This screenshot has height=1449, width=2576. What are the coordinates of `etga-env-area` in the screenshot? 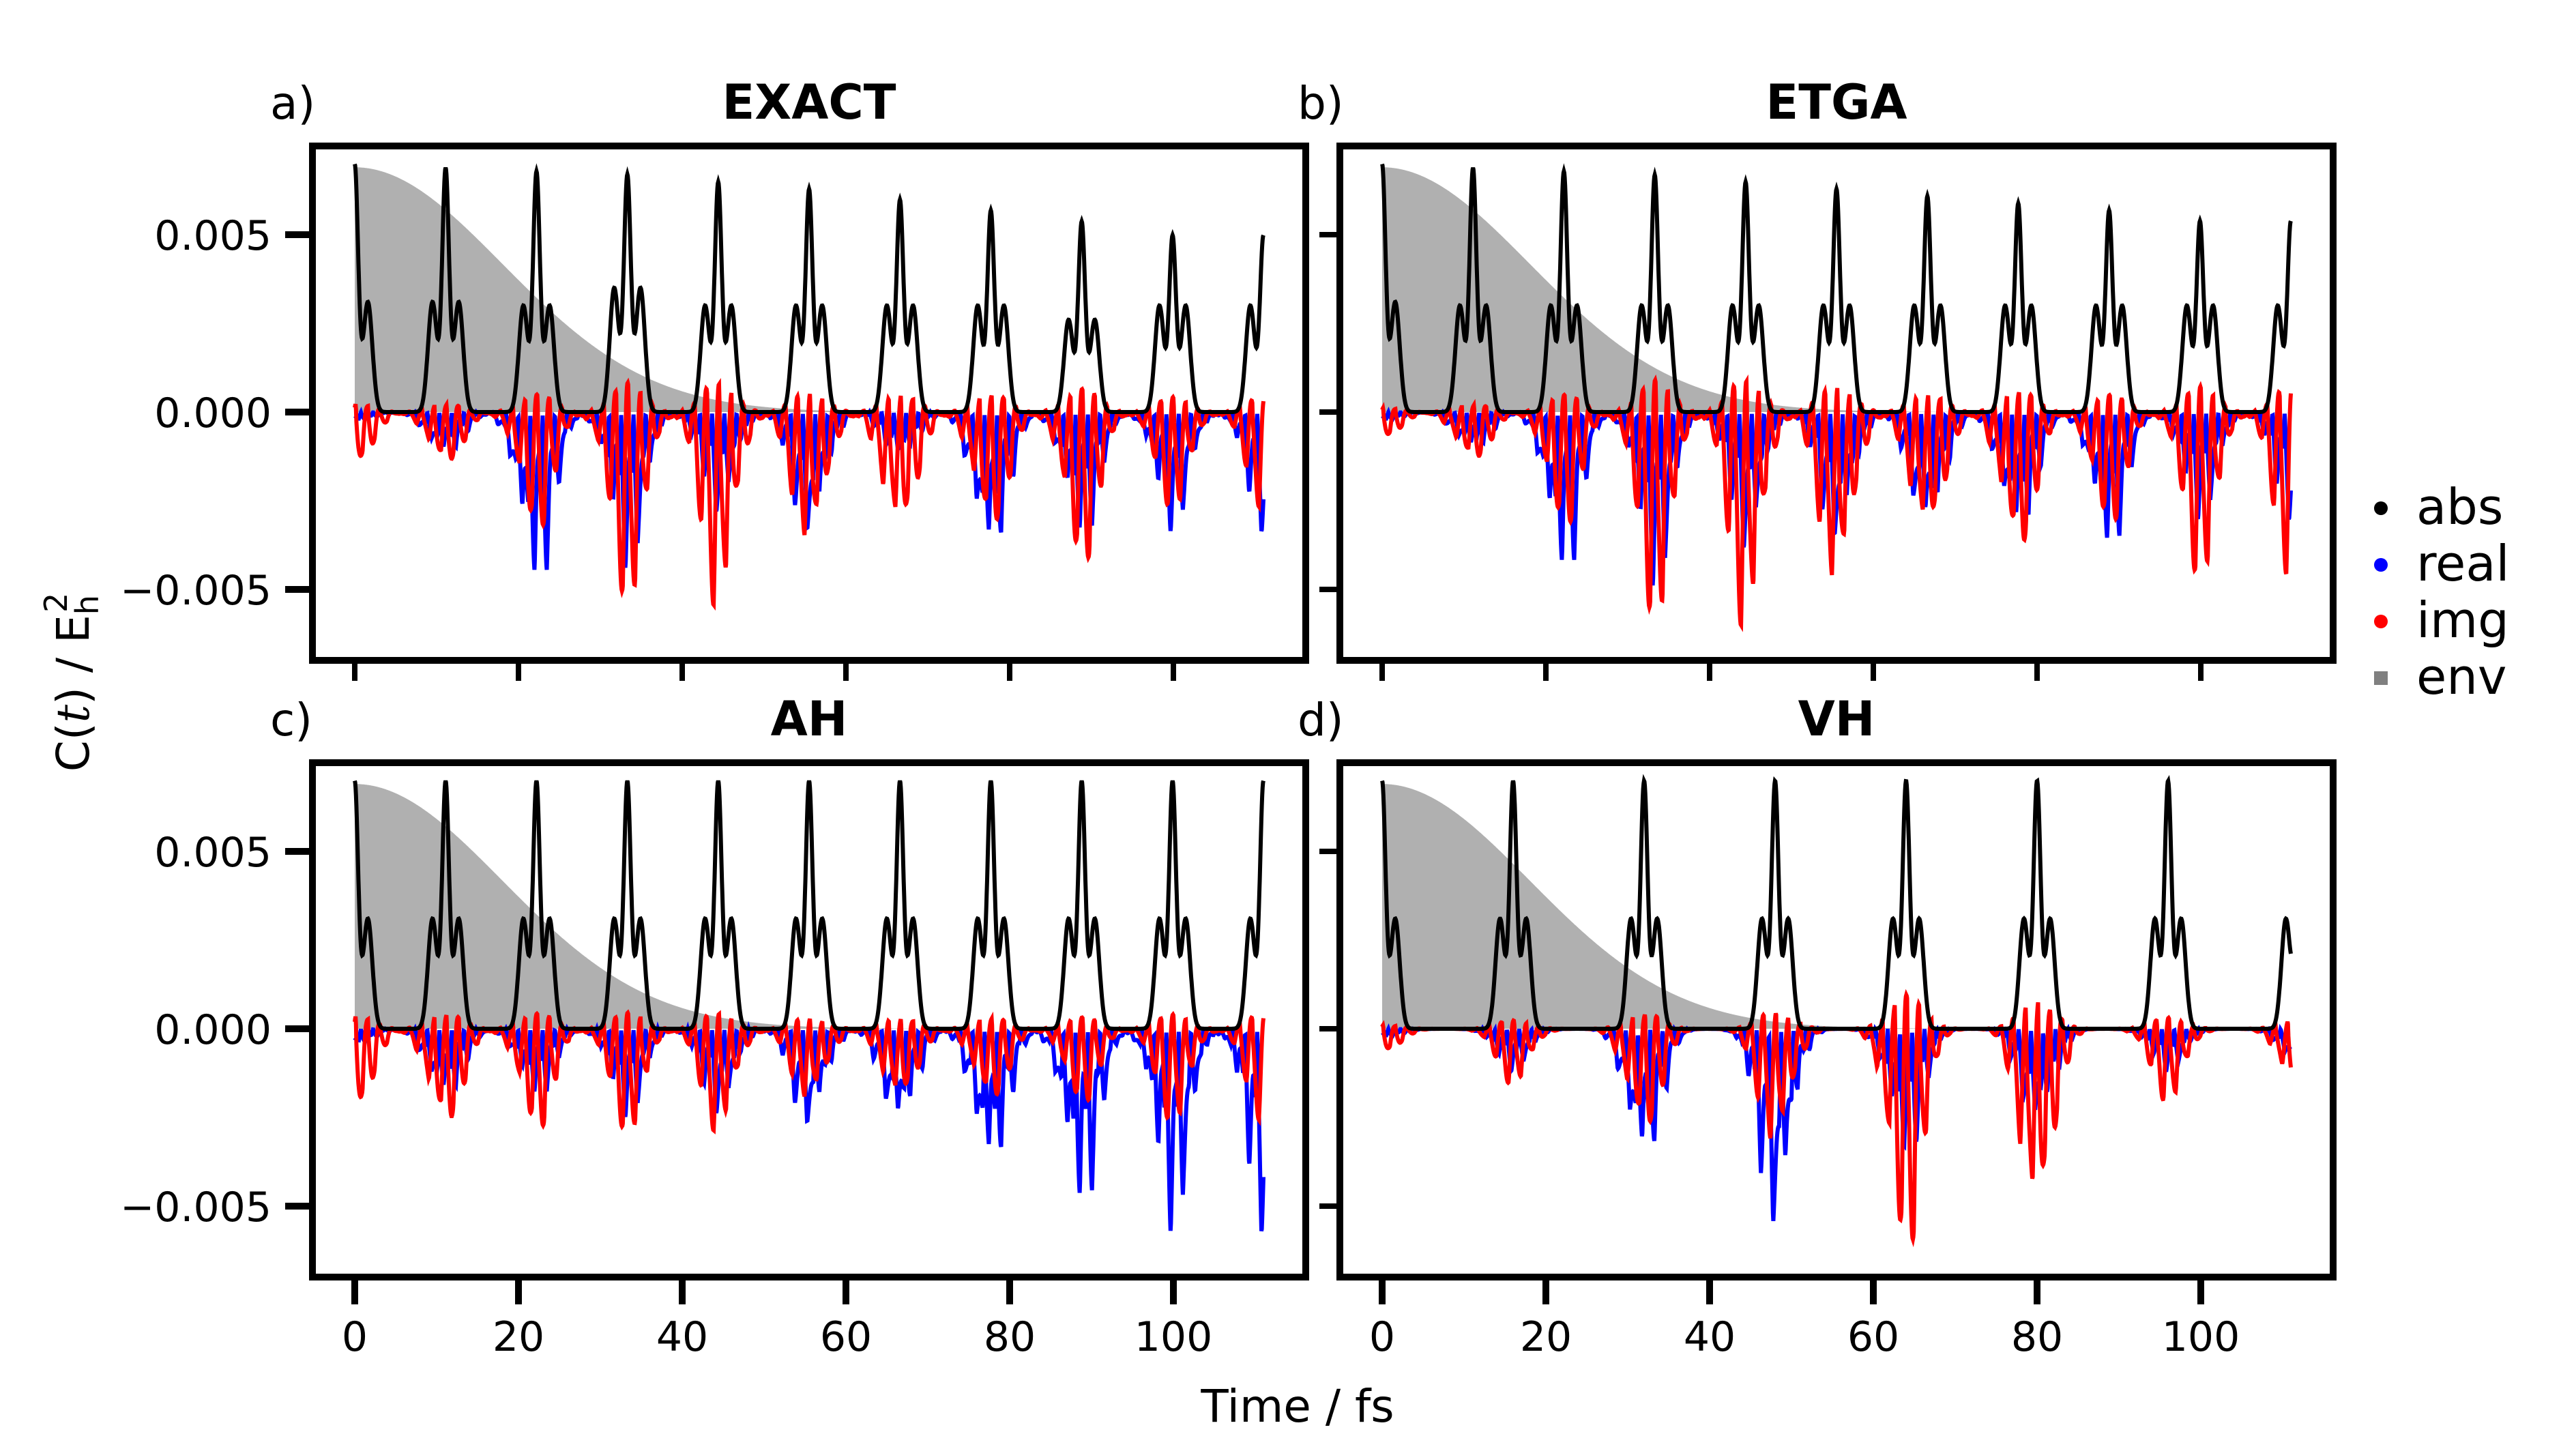 It's located at (1837, 289).